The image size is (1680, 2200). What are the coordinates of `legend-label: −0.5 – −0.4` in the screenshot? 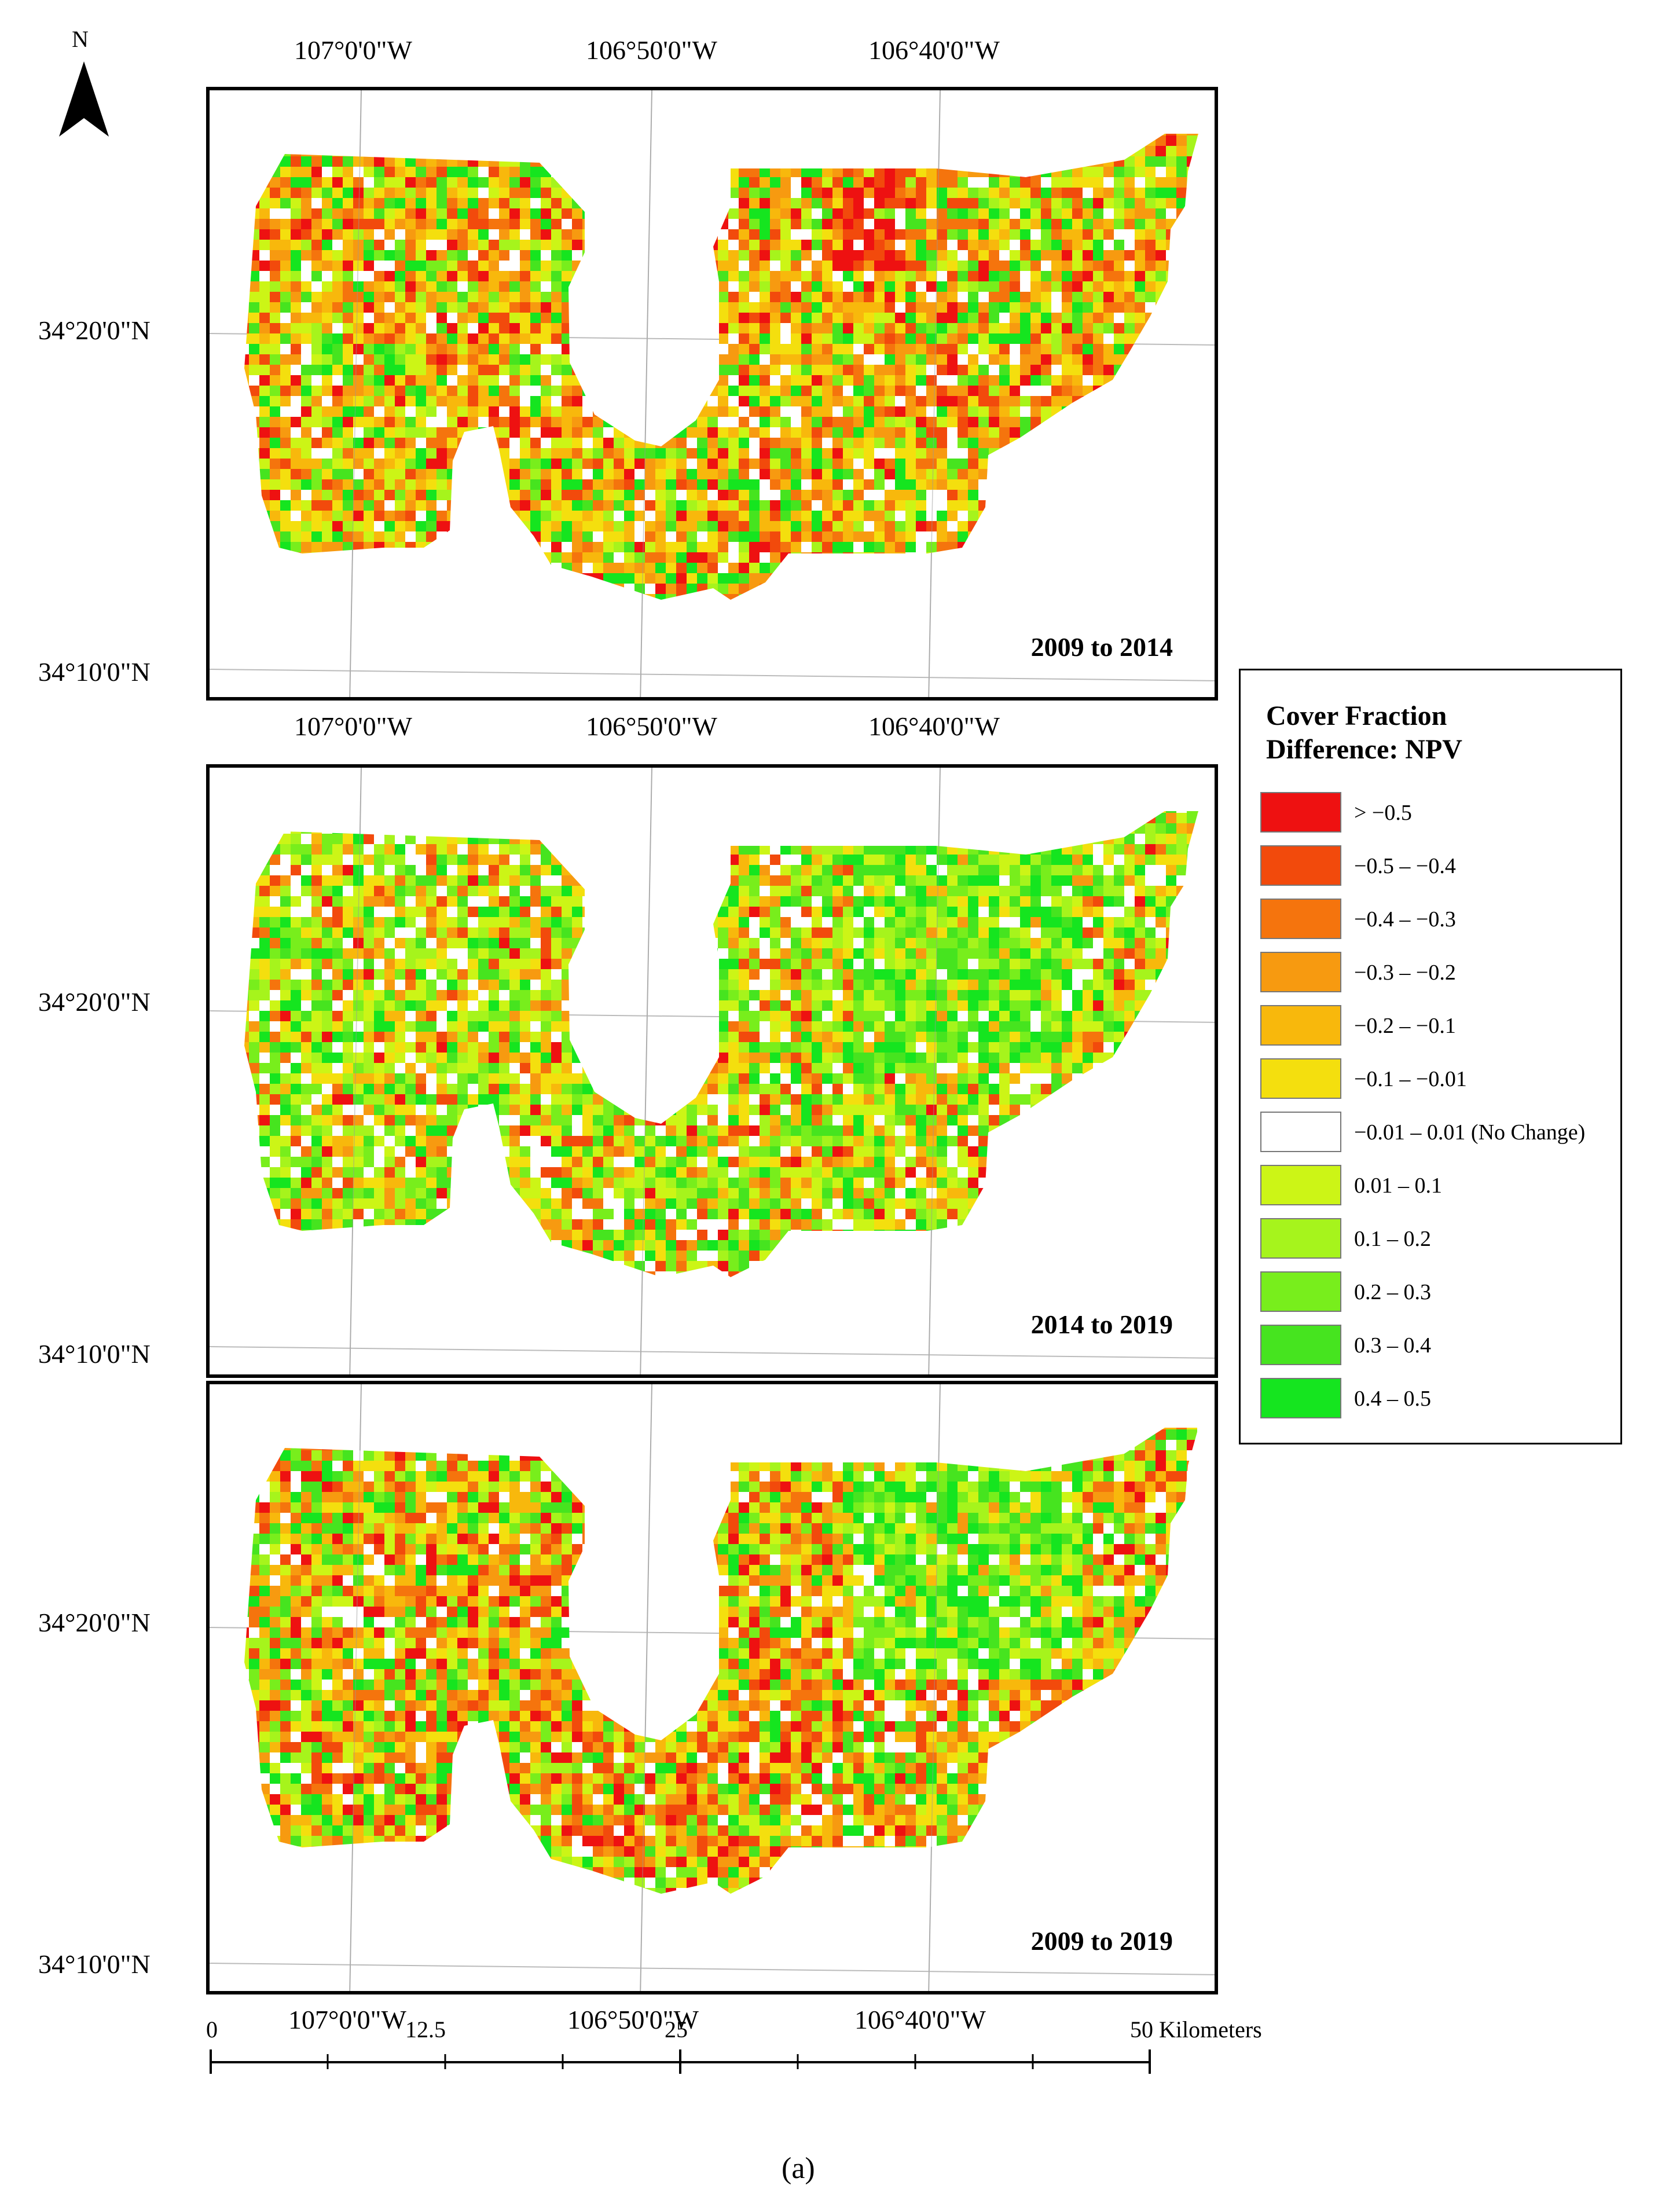 It's located at (1405, 866).